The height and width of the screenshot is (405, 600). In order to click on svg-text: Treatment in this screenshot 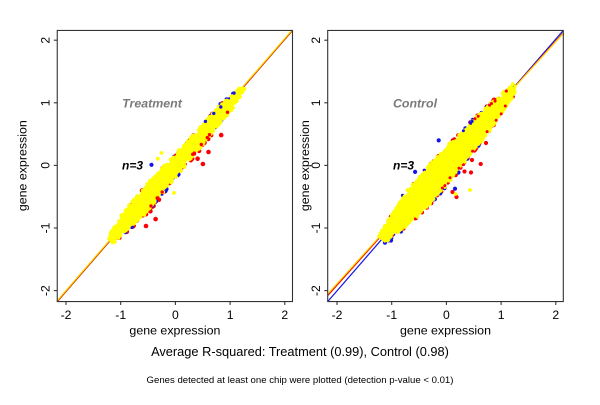, I will do `click(152, 104)`.